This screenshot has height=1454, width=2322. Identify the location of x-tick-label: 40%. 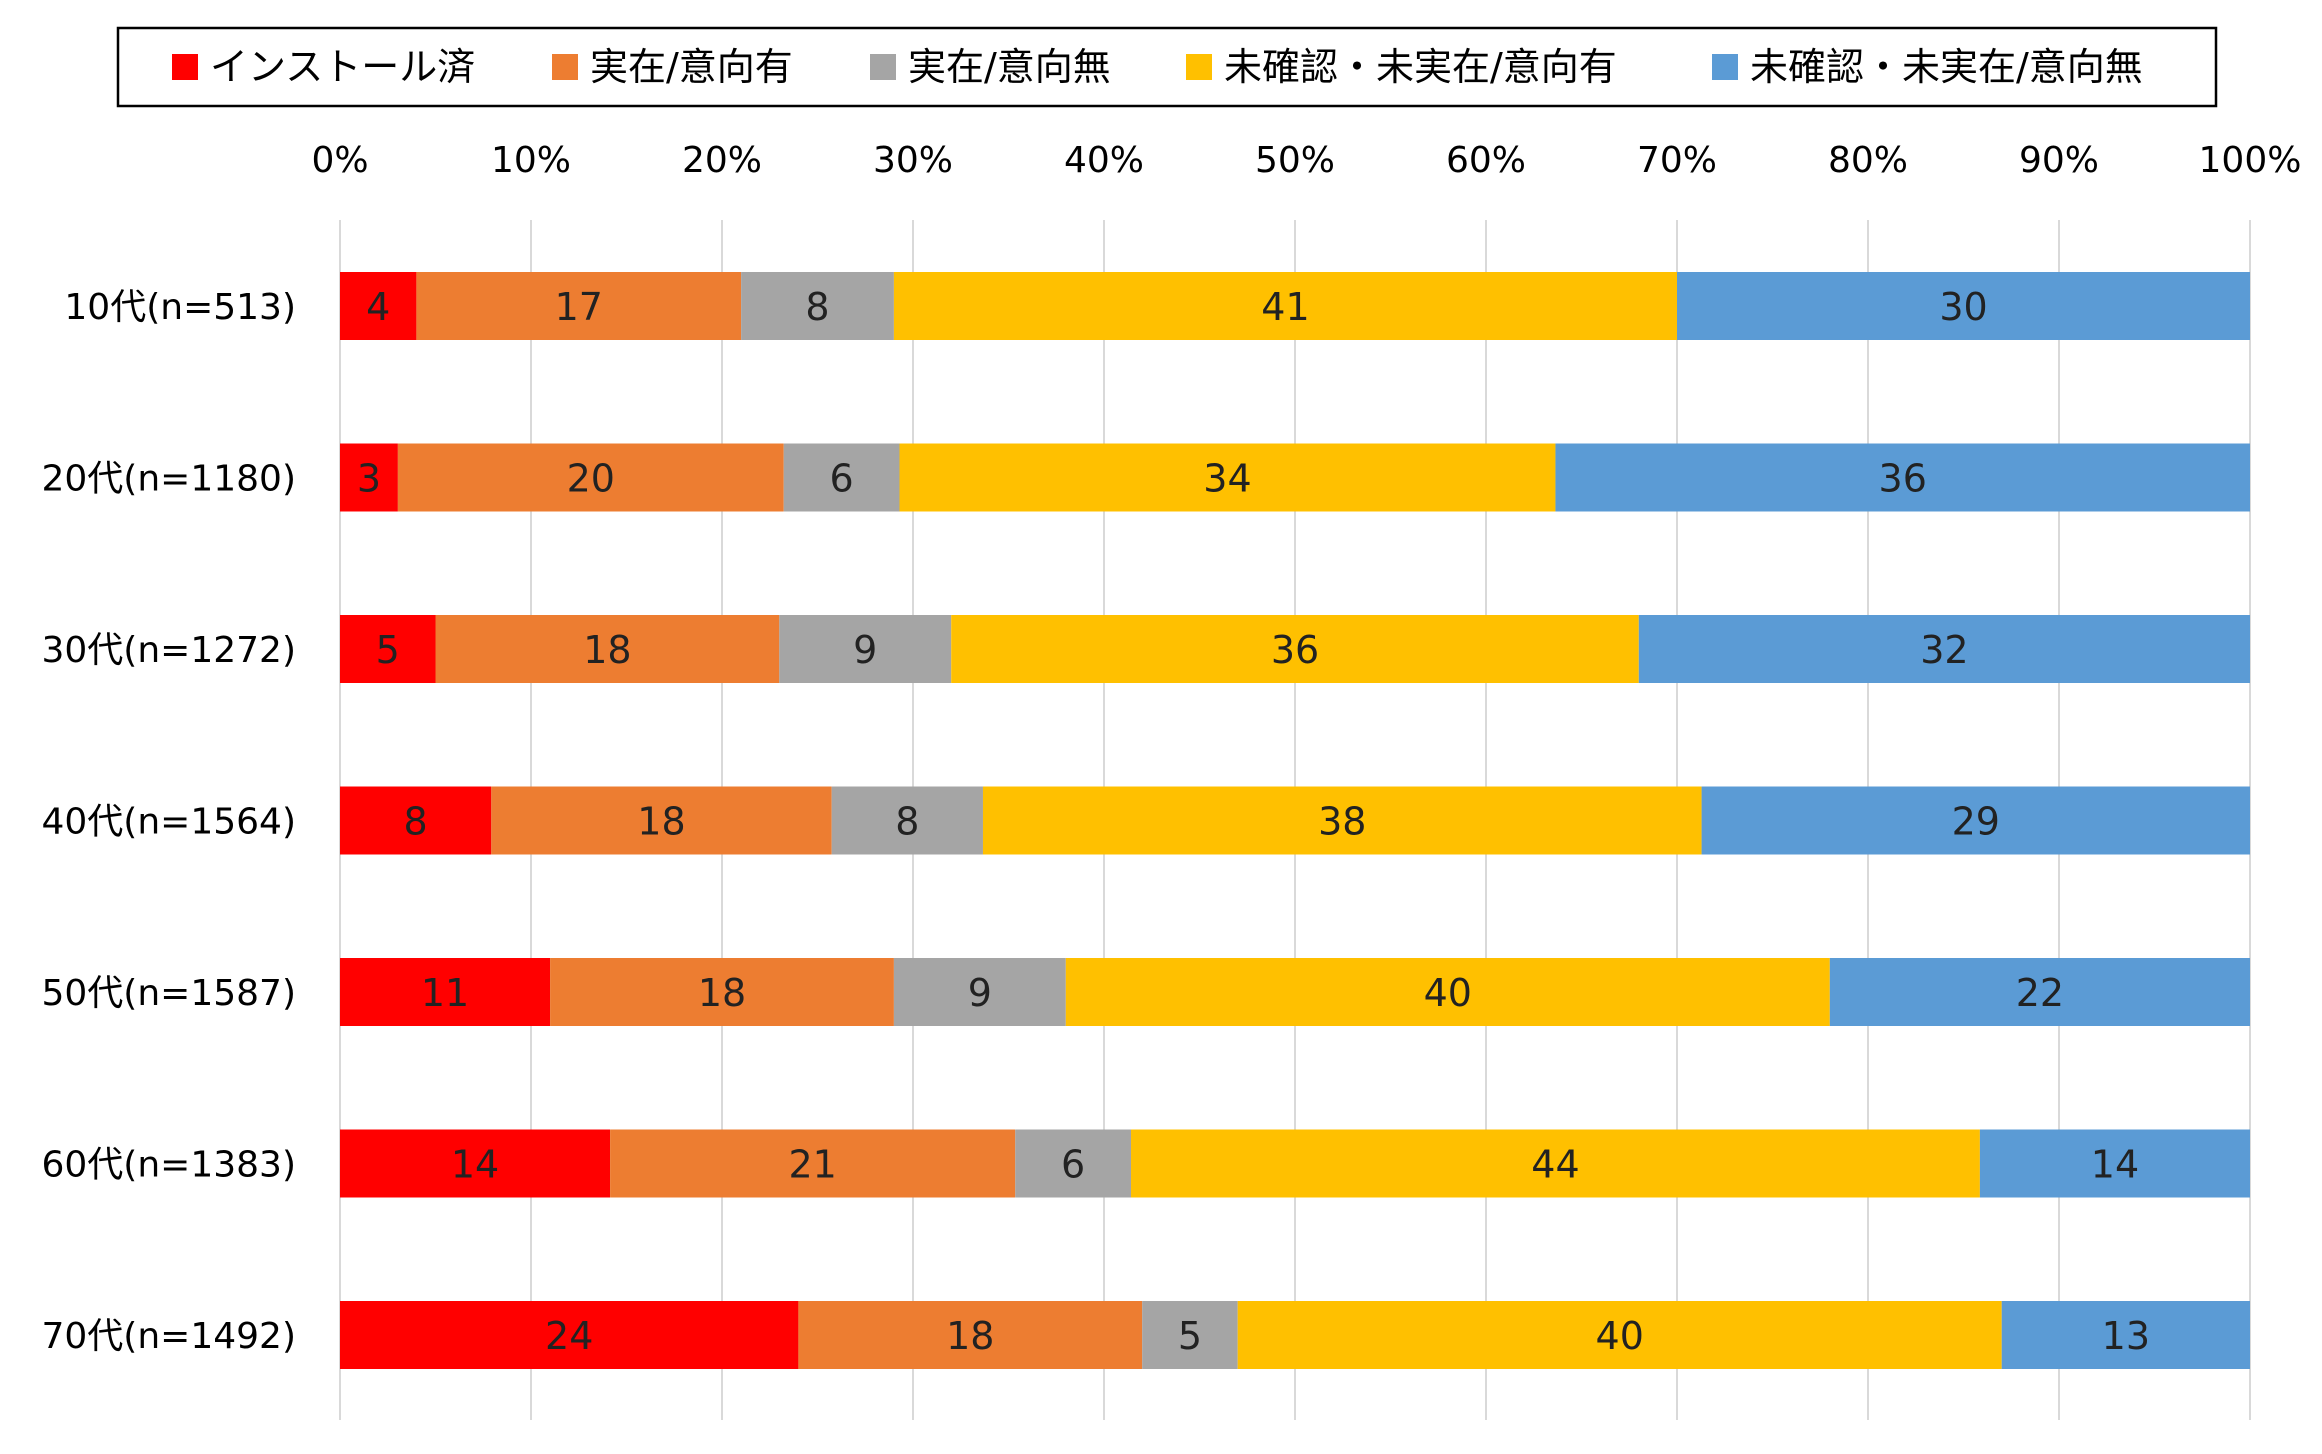
(1104, 160).